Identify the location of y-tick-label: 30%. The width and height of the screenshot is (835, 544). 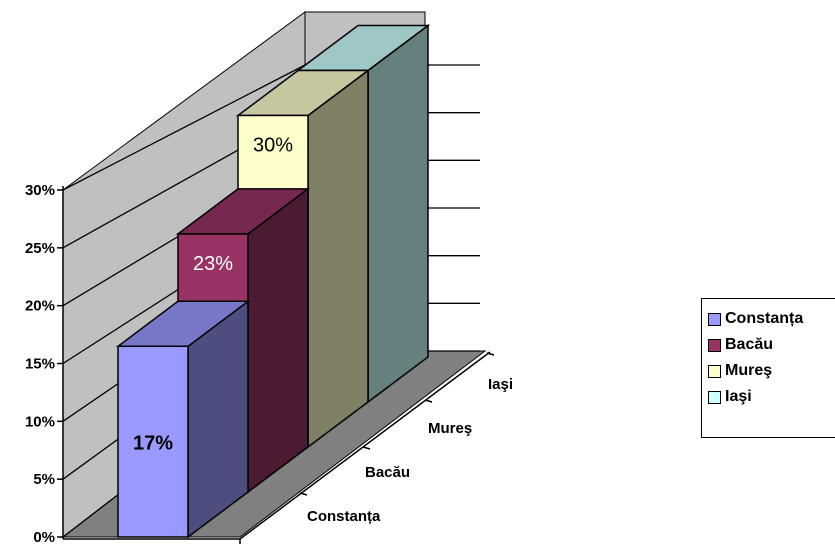
(40, 190).